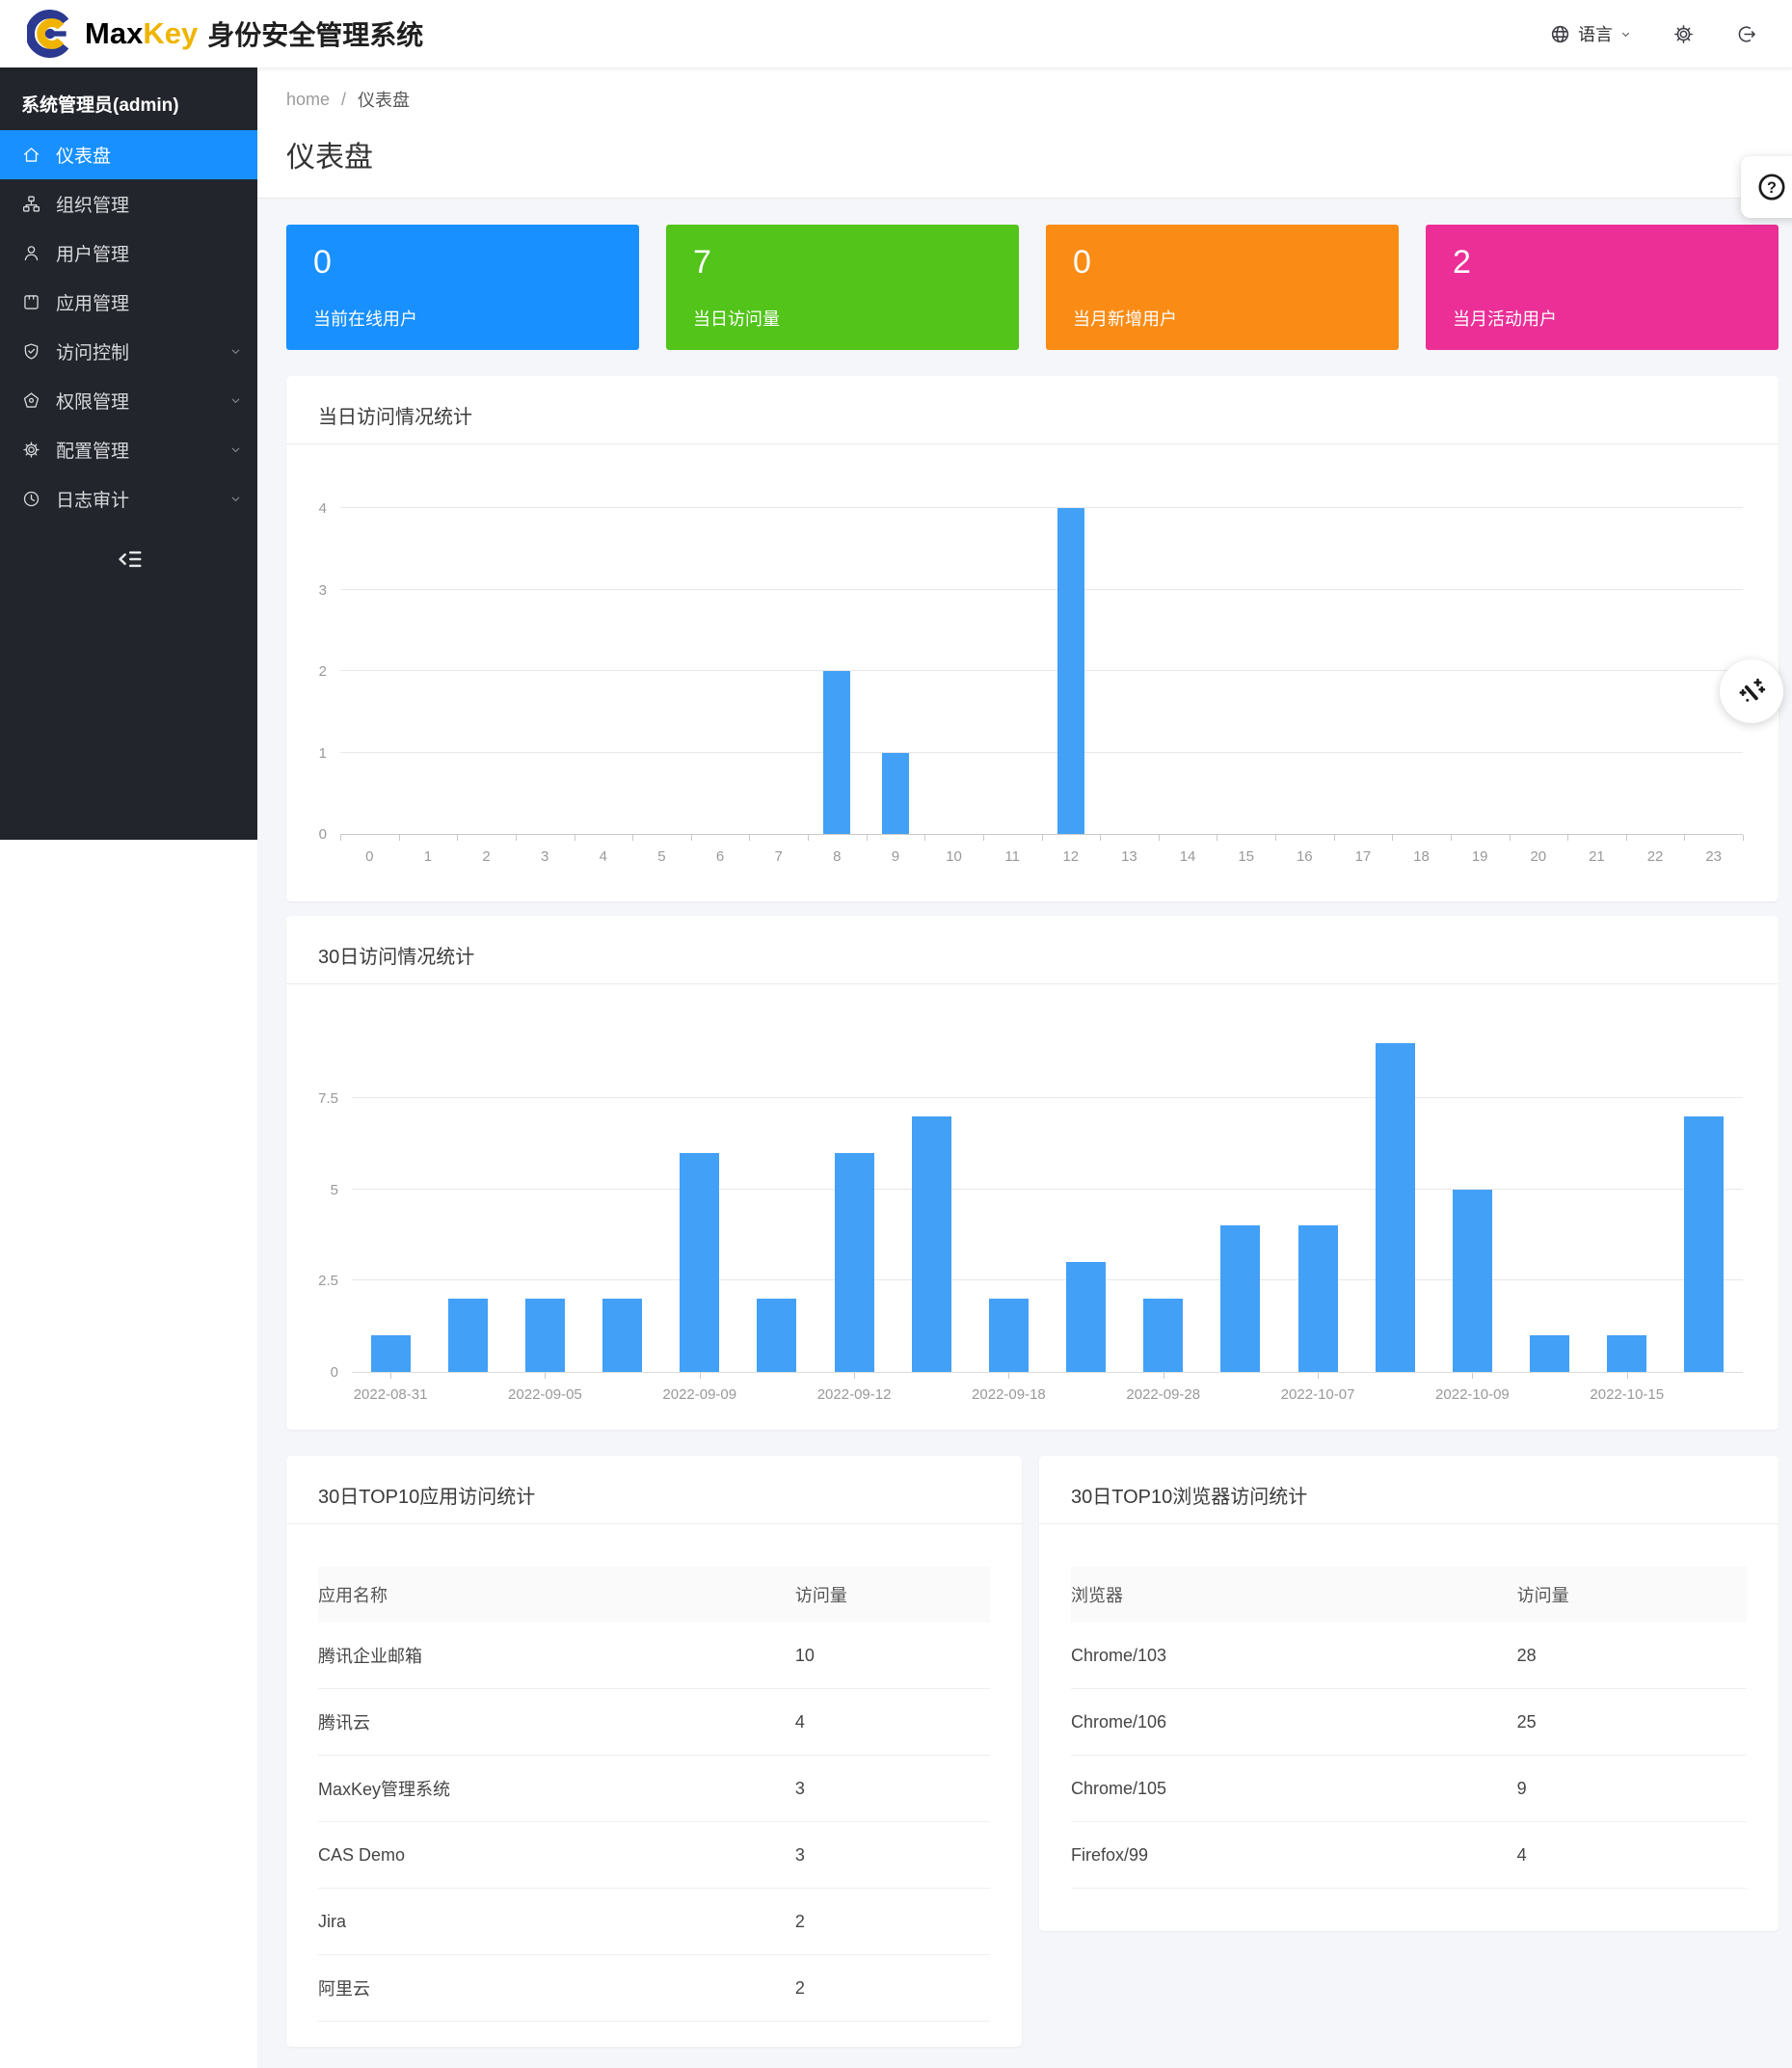 This screenshot has height=2068, width=1792. What do you see at coordinates (328, 1281) in the screenshot?
I see `y-axis-tick-label: 2.5` at bounding box center [328, 1281].